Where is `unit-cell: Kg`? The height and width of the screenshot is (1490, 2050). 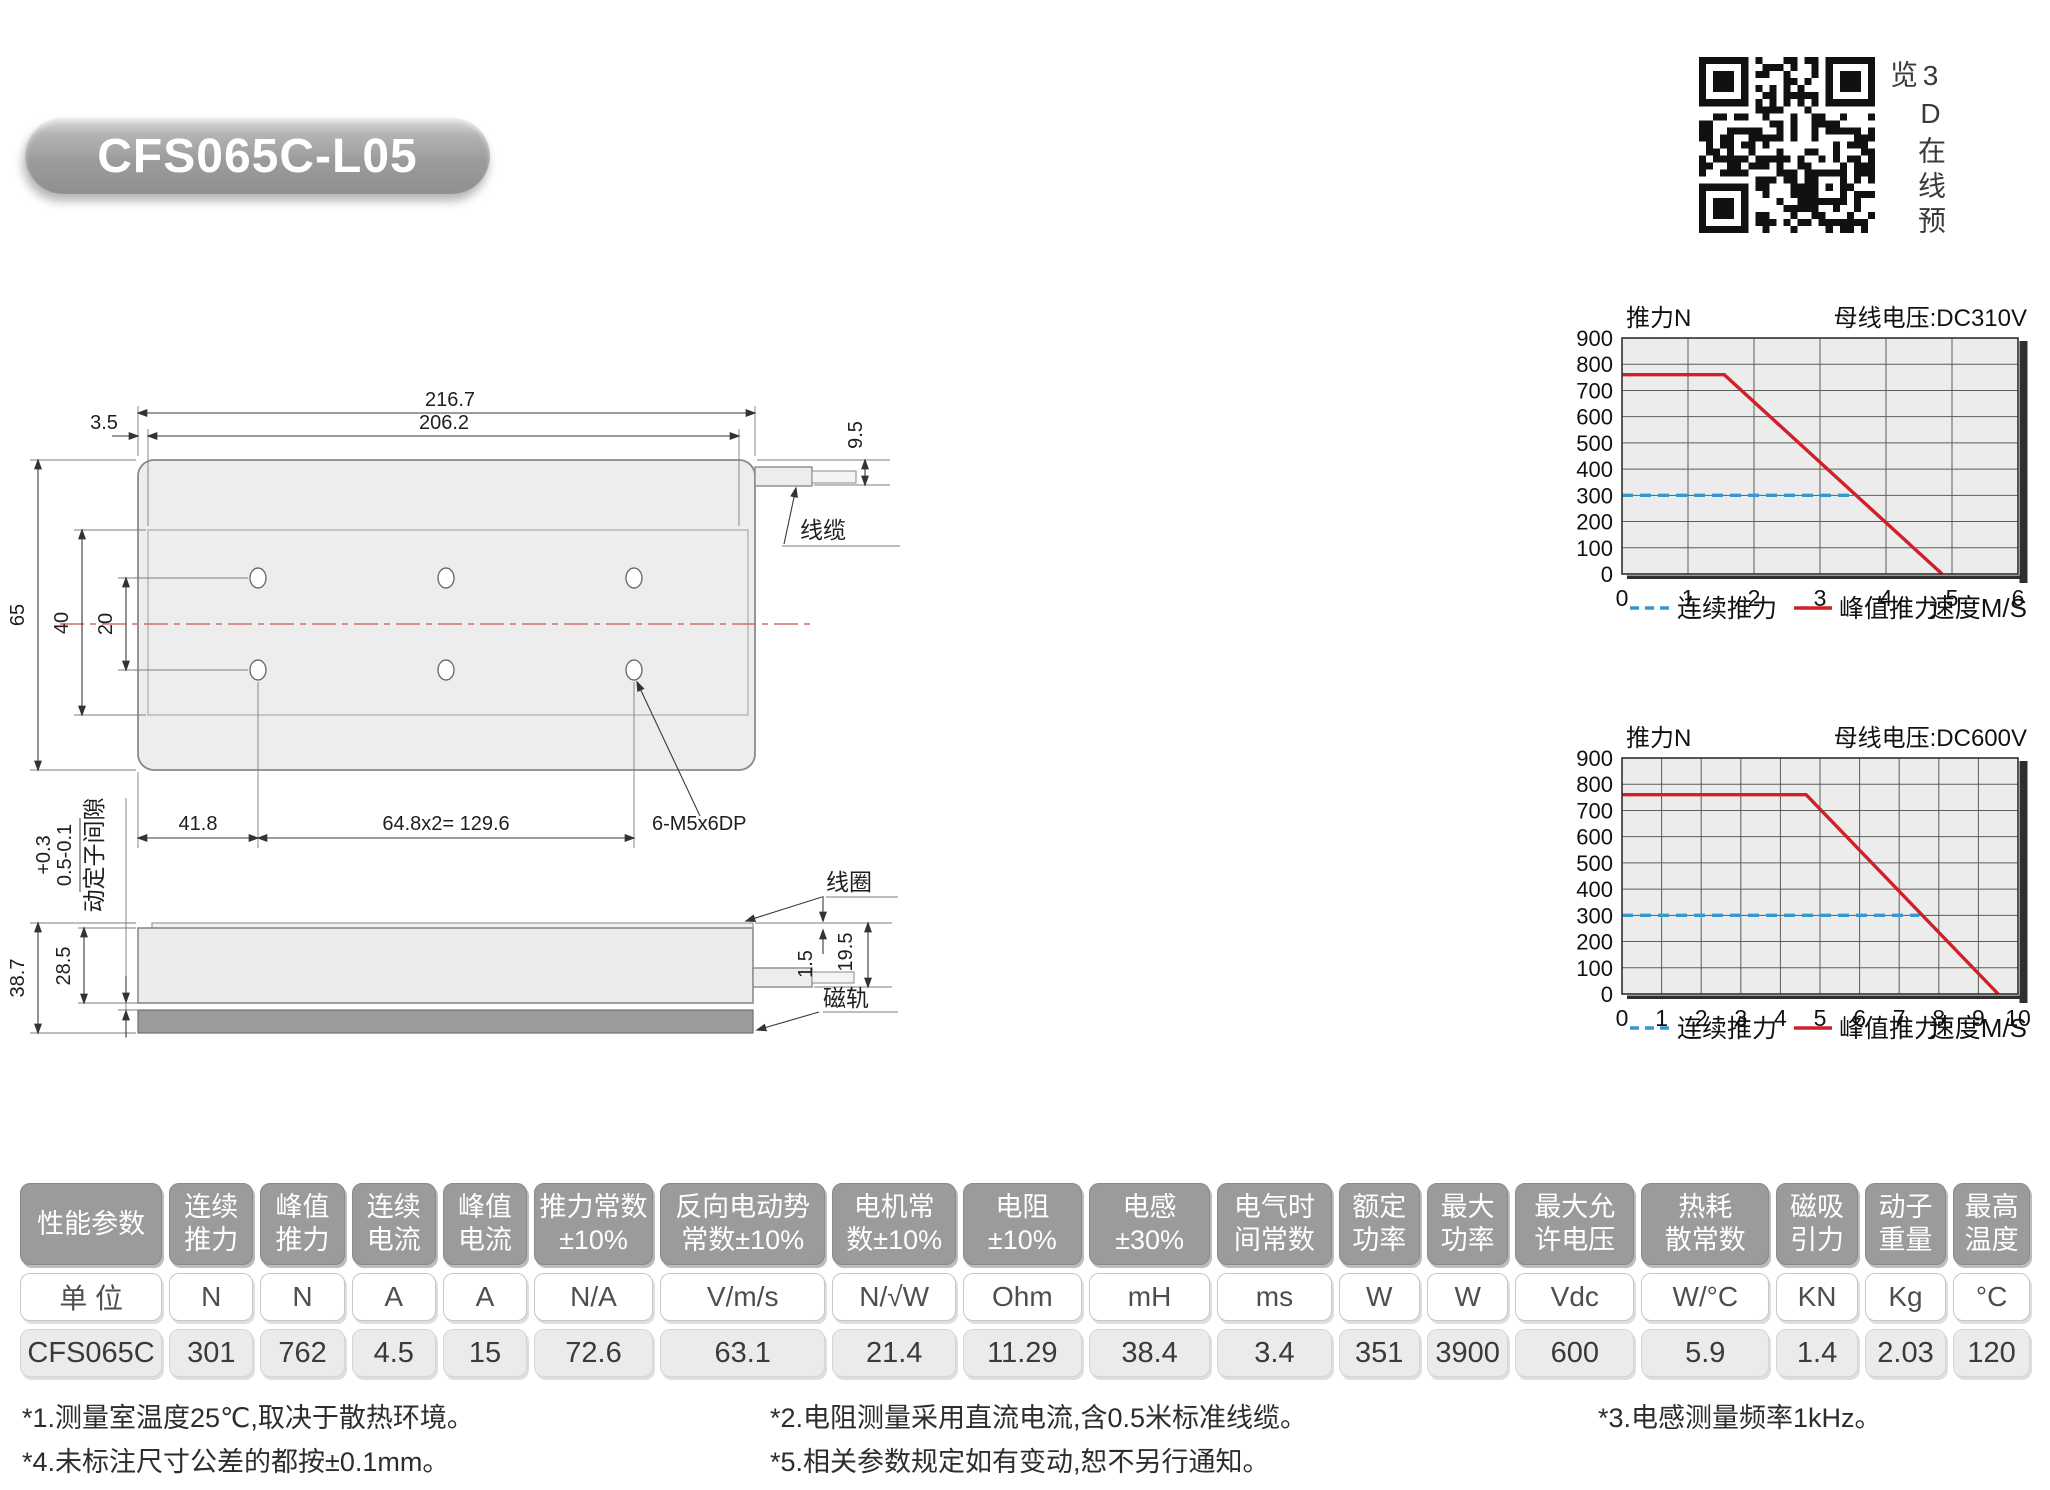
unit-cell: Kg is located at coordinates (1905, 1297).